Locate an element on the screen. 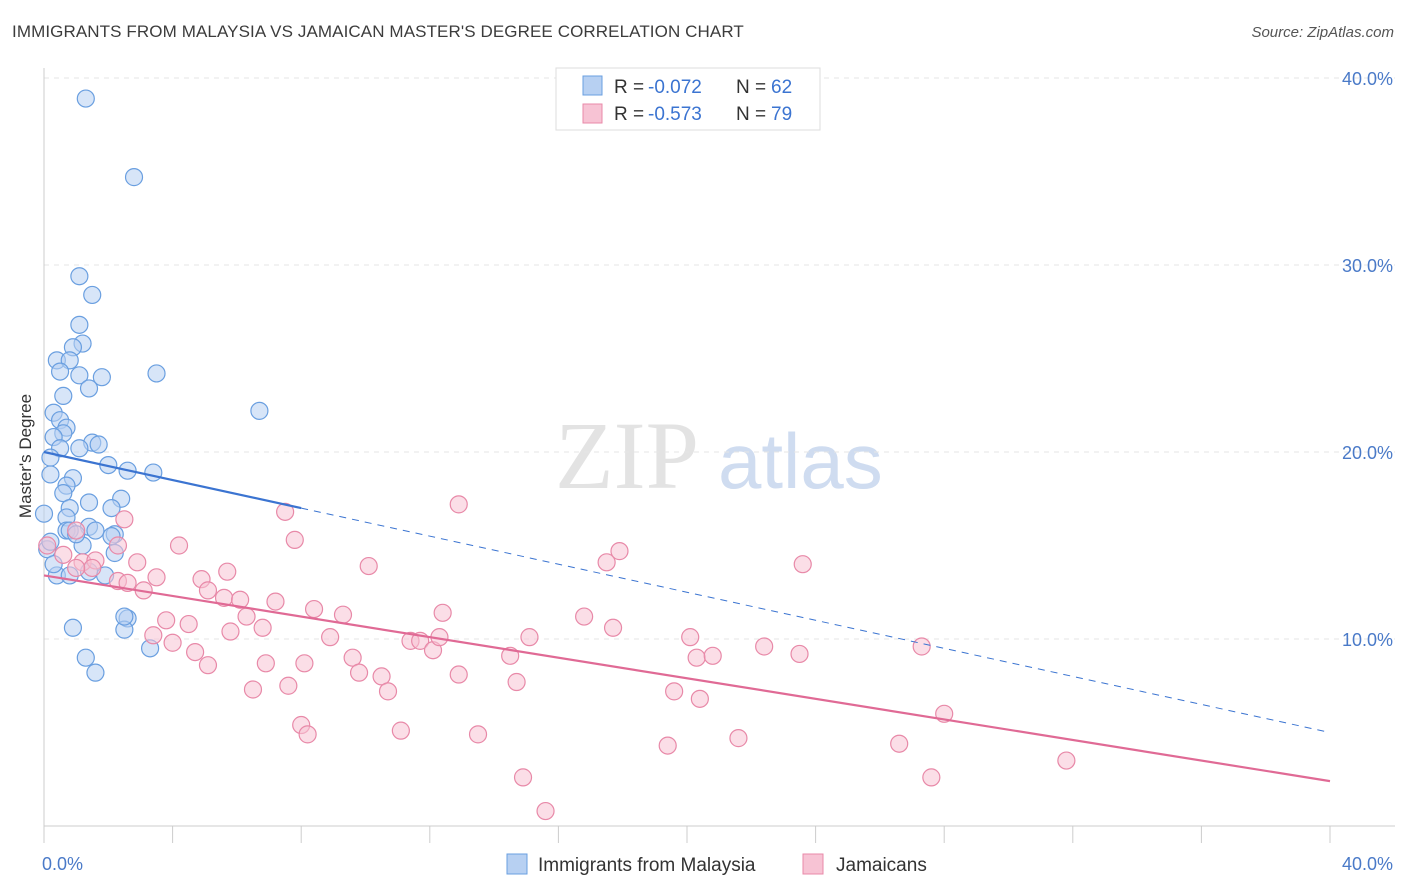 Image resolution: width=1406 pixels, height=892 pixels. bottom-legend-jamaicans: Jamaicans is located at coordinates (881, 865).